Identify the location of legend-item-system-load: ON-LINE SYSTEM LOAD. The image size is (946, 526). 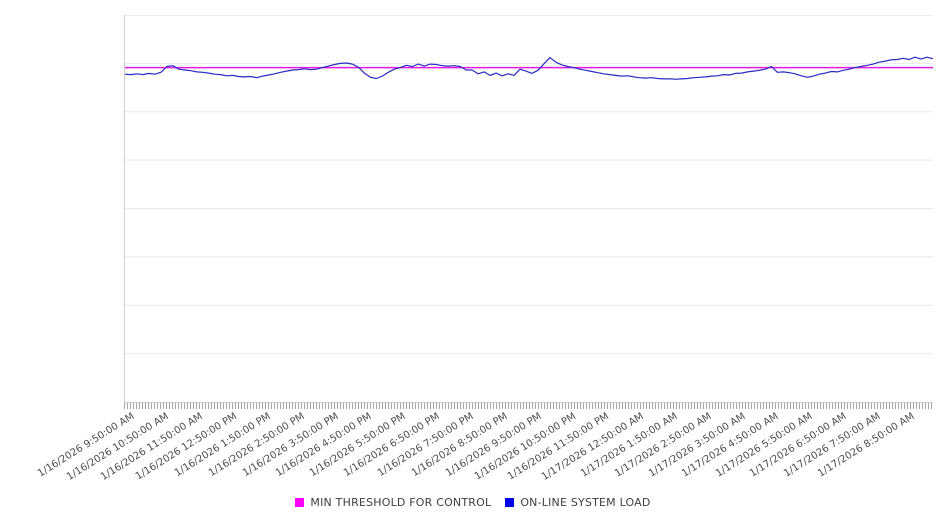
(577, 502).